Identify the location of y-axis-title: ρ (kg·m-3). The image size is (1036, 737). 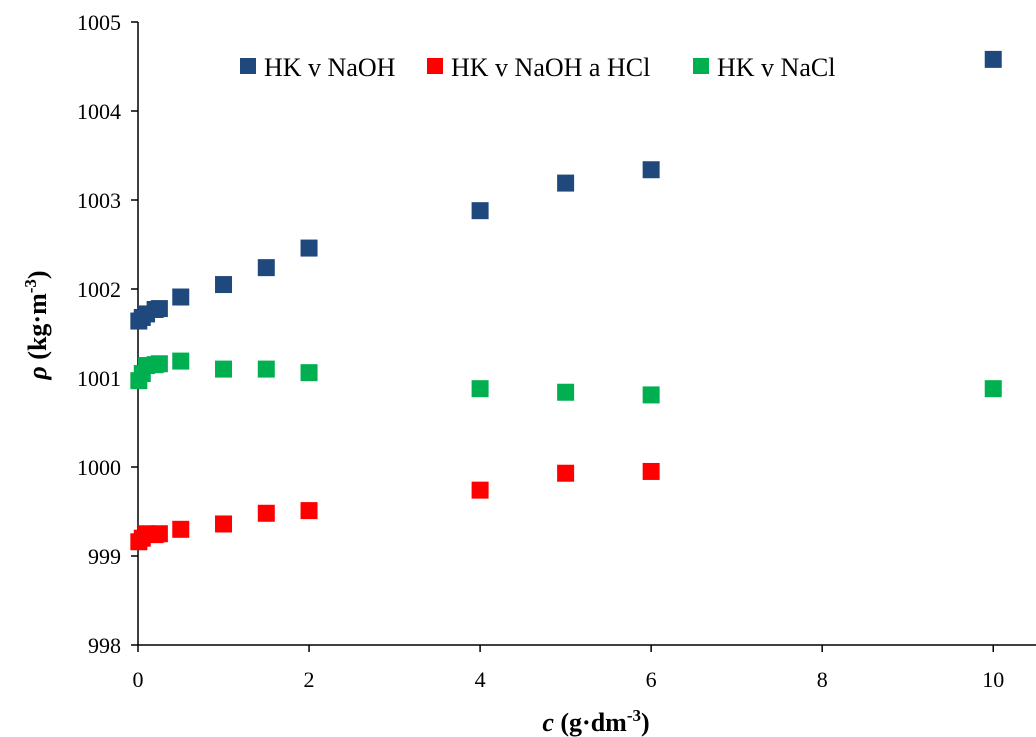
(36, 325).